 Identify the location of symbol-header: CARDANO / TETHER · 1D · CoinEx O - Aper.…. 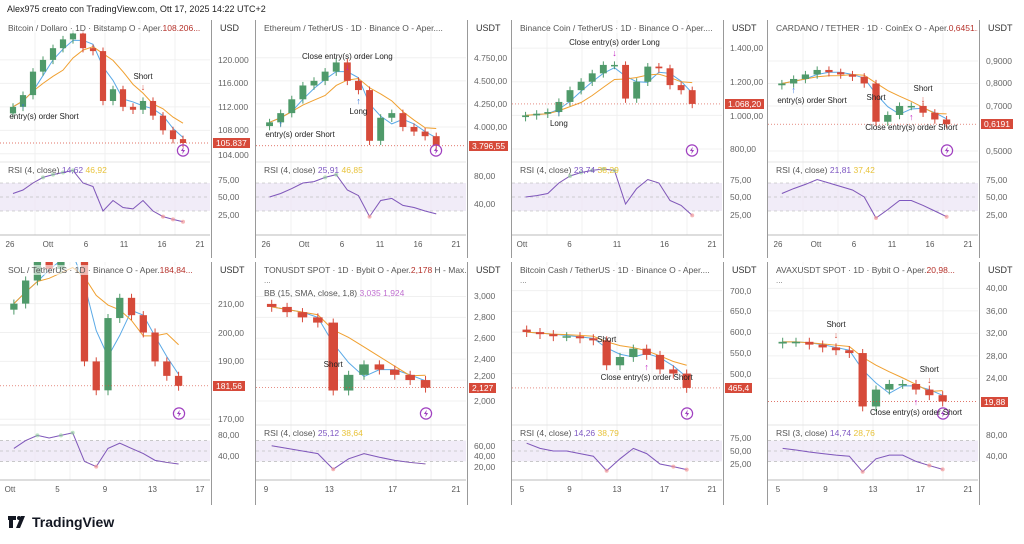
(877, 28).